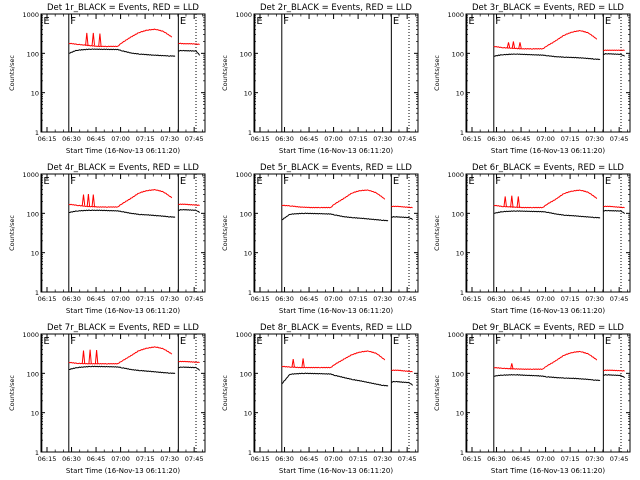  Describe the element at coordinates (336, 328) in the screenshot. I see `chart-title: Det 8r_BLACK = Events, RED = LLD` at that location.